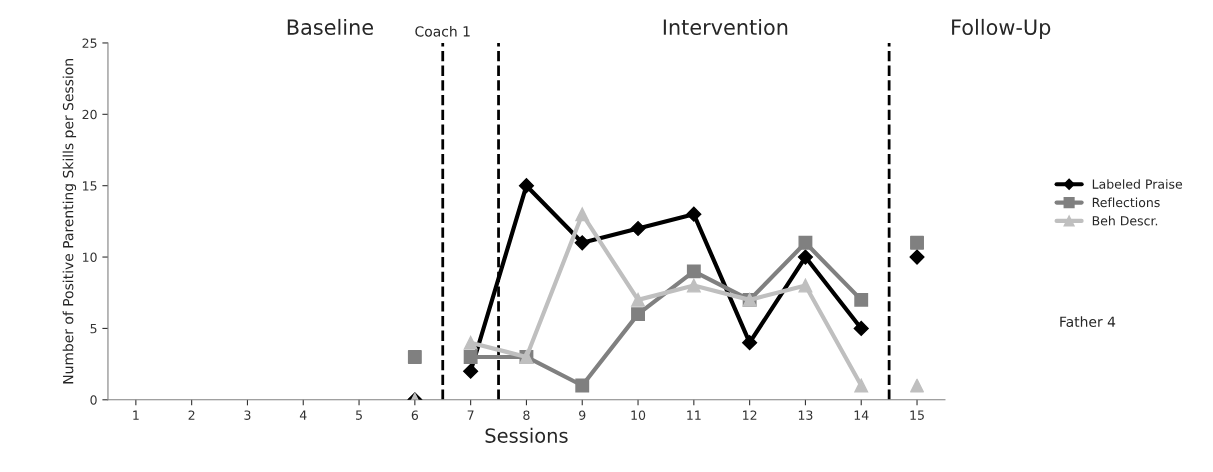 The width and height of the screenshot is (1213, 472). Describe the element at coordinates (415, 415) in the screenshot. I see `x-tick-label: 6` at that location.